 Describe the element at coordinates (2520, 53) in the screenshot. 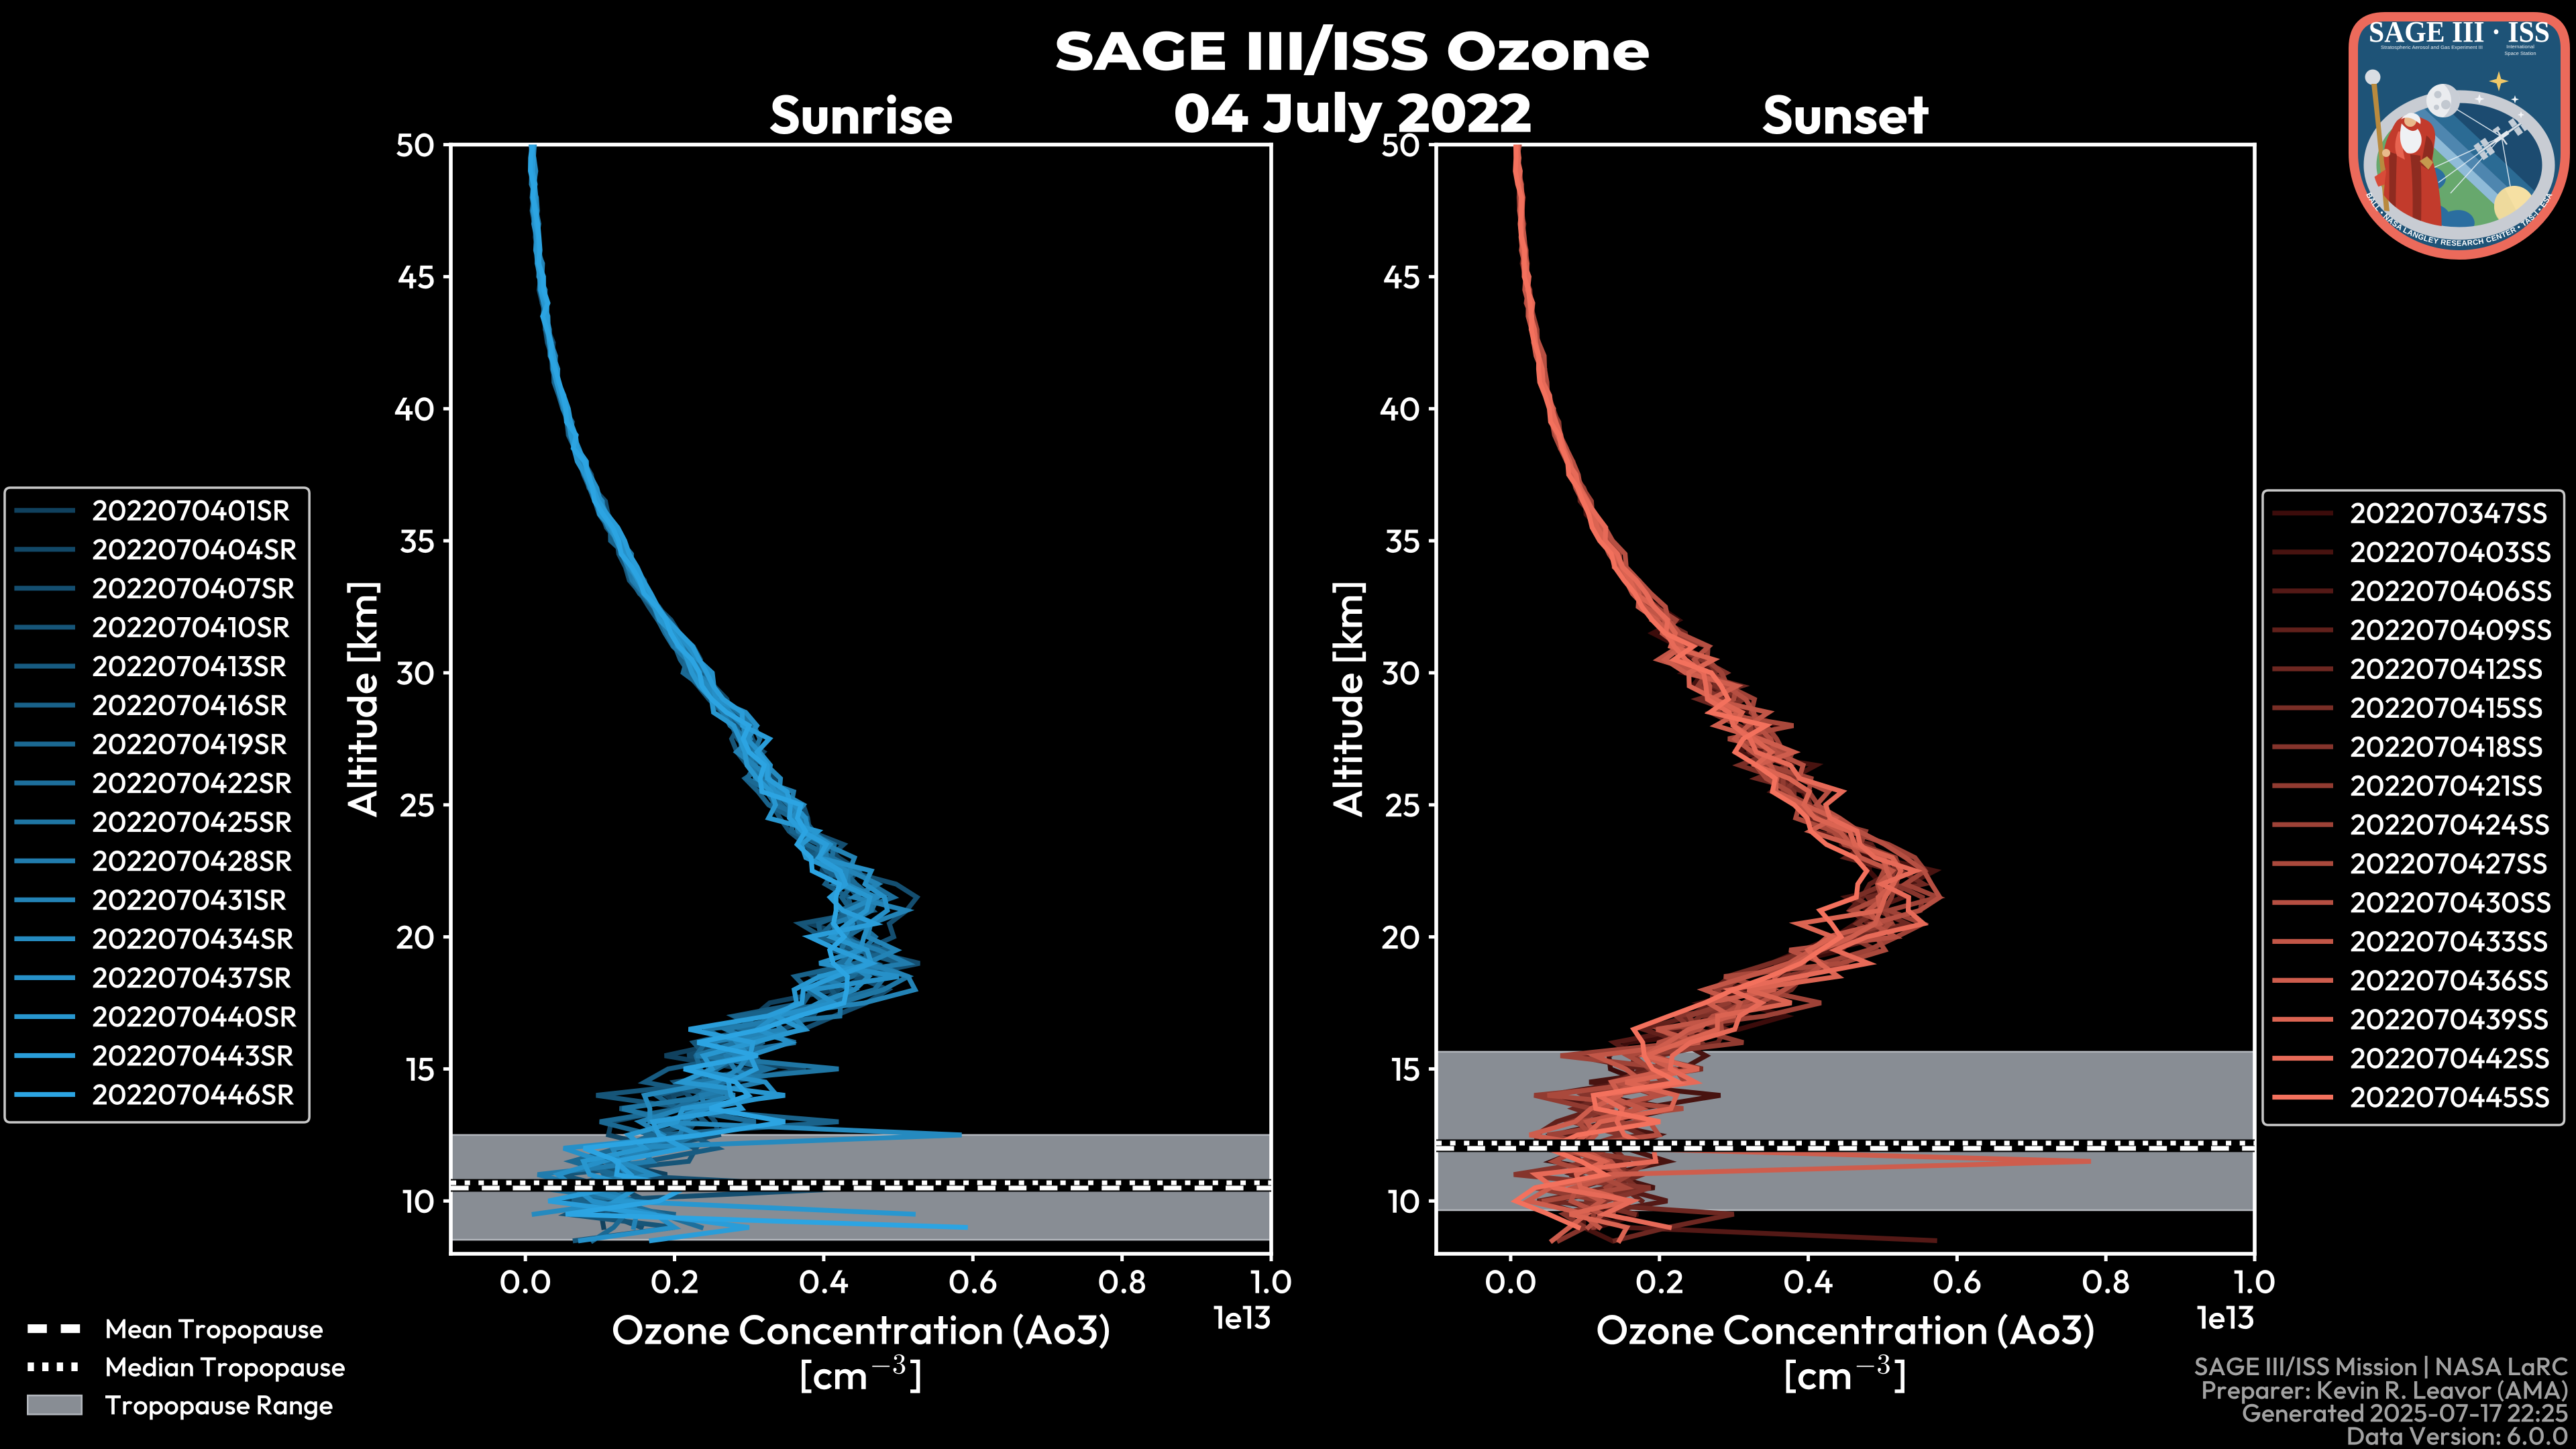

I see `svg-text: Space Station` at that location.